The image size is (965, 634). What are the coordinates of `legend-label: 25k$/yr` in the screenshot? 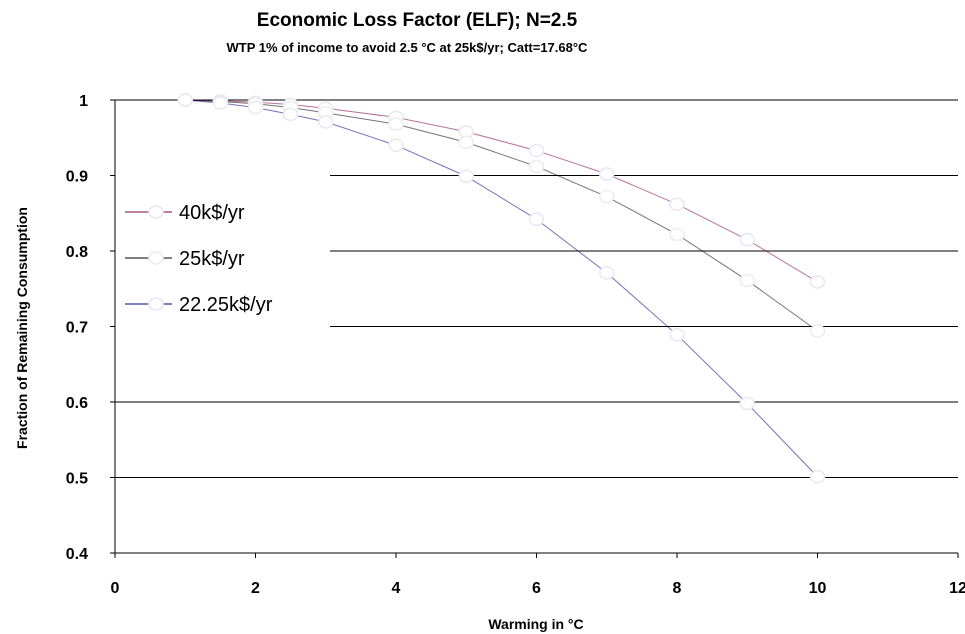 It's located at (212, 259).